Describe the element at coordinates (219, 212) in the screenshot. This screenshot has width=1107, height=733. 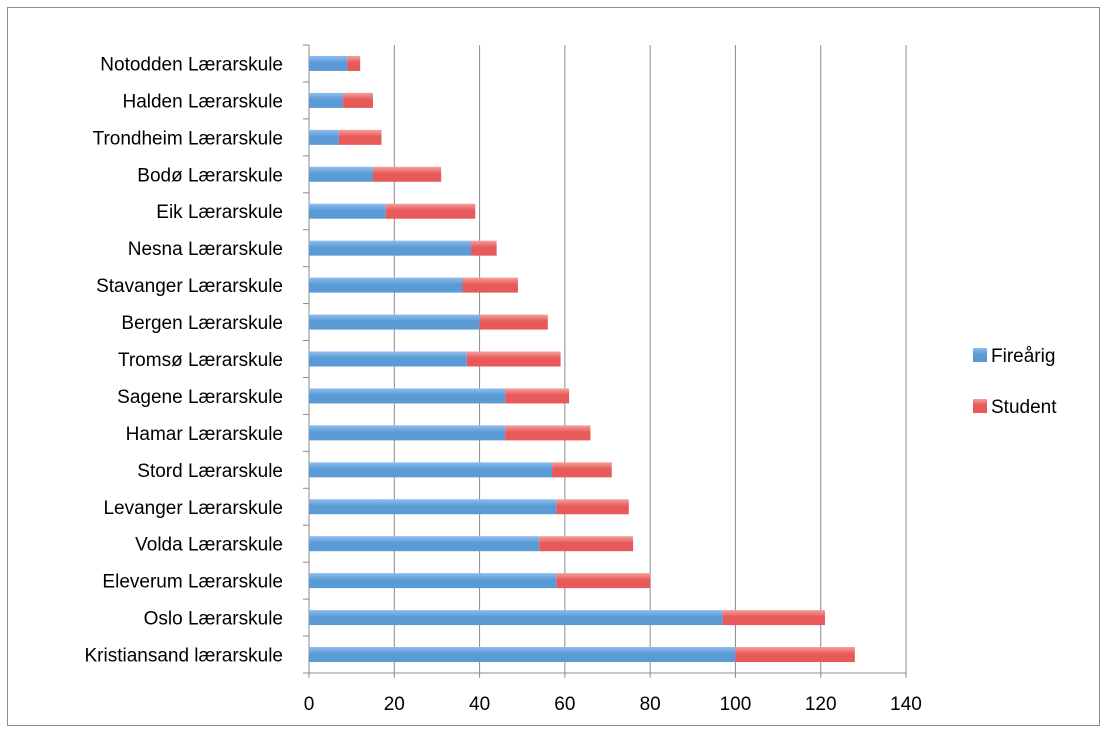
I see `category-label: Eik Lærarskule` at that location.